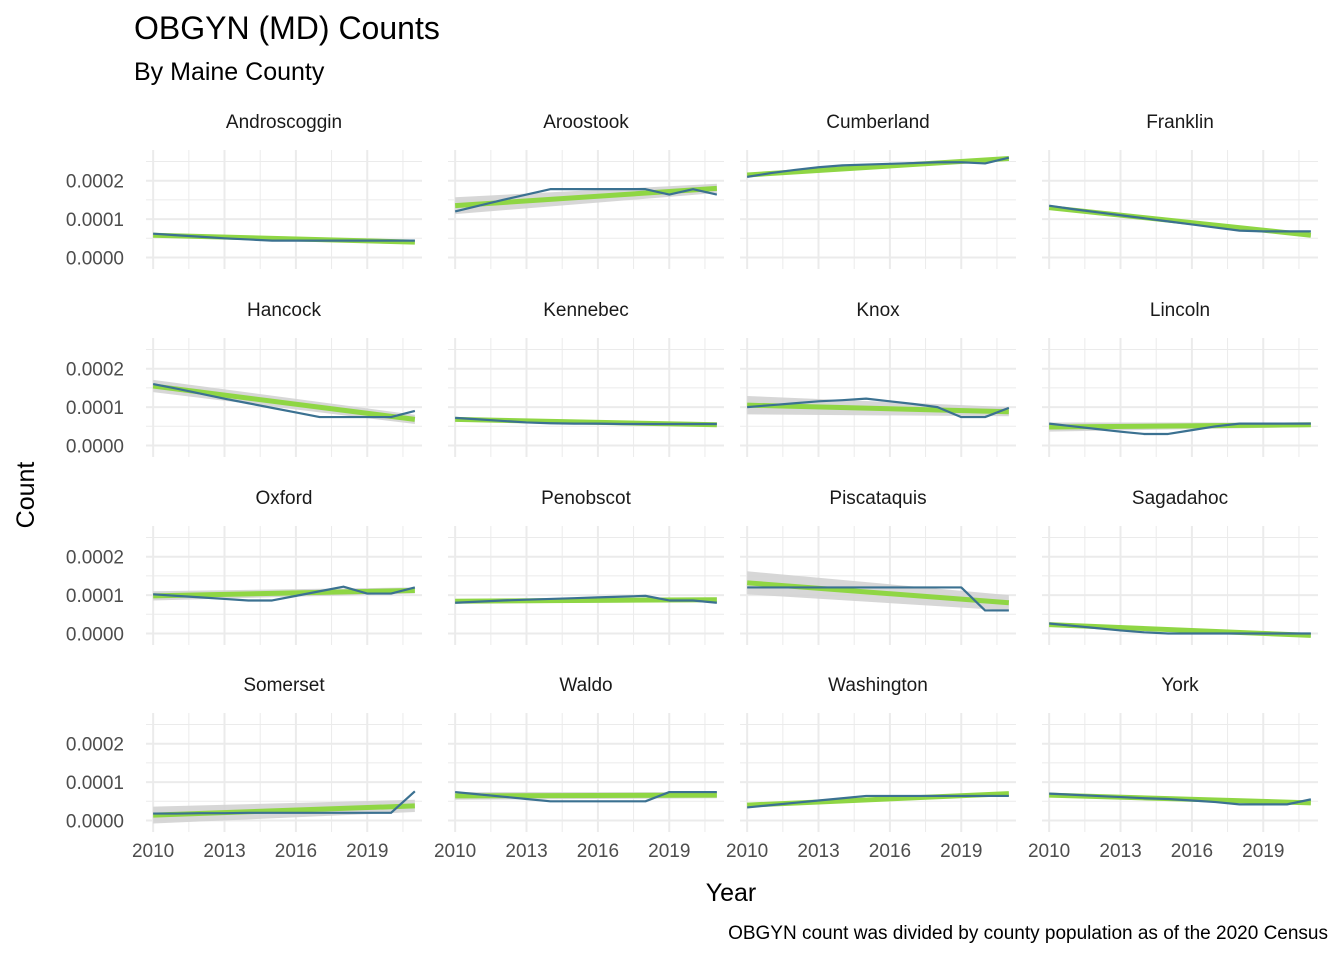  What do you see at coordinates (1180, 190) in the screenshot?
I see `facet-panel-franklin: Franklin` at bounding box center [1180, 190].